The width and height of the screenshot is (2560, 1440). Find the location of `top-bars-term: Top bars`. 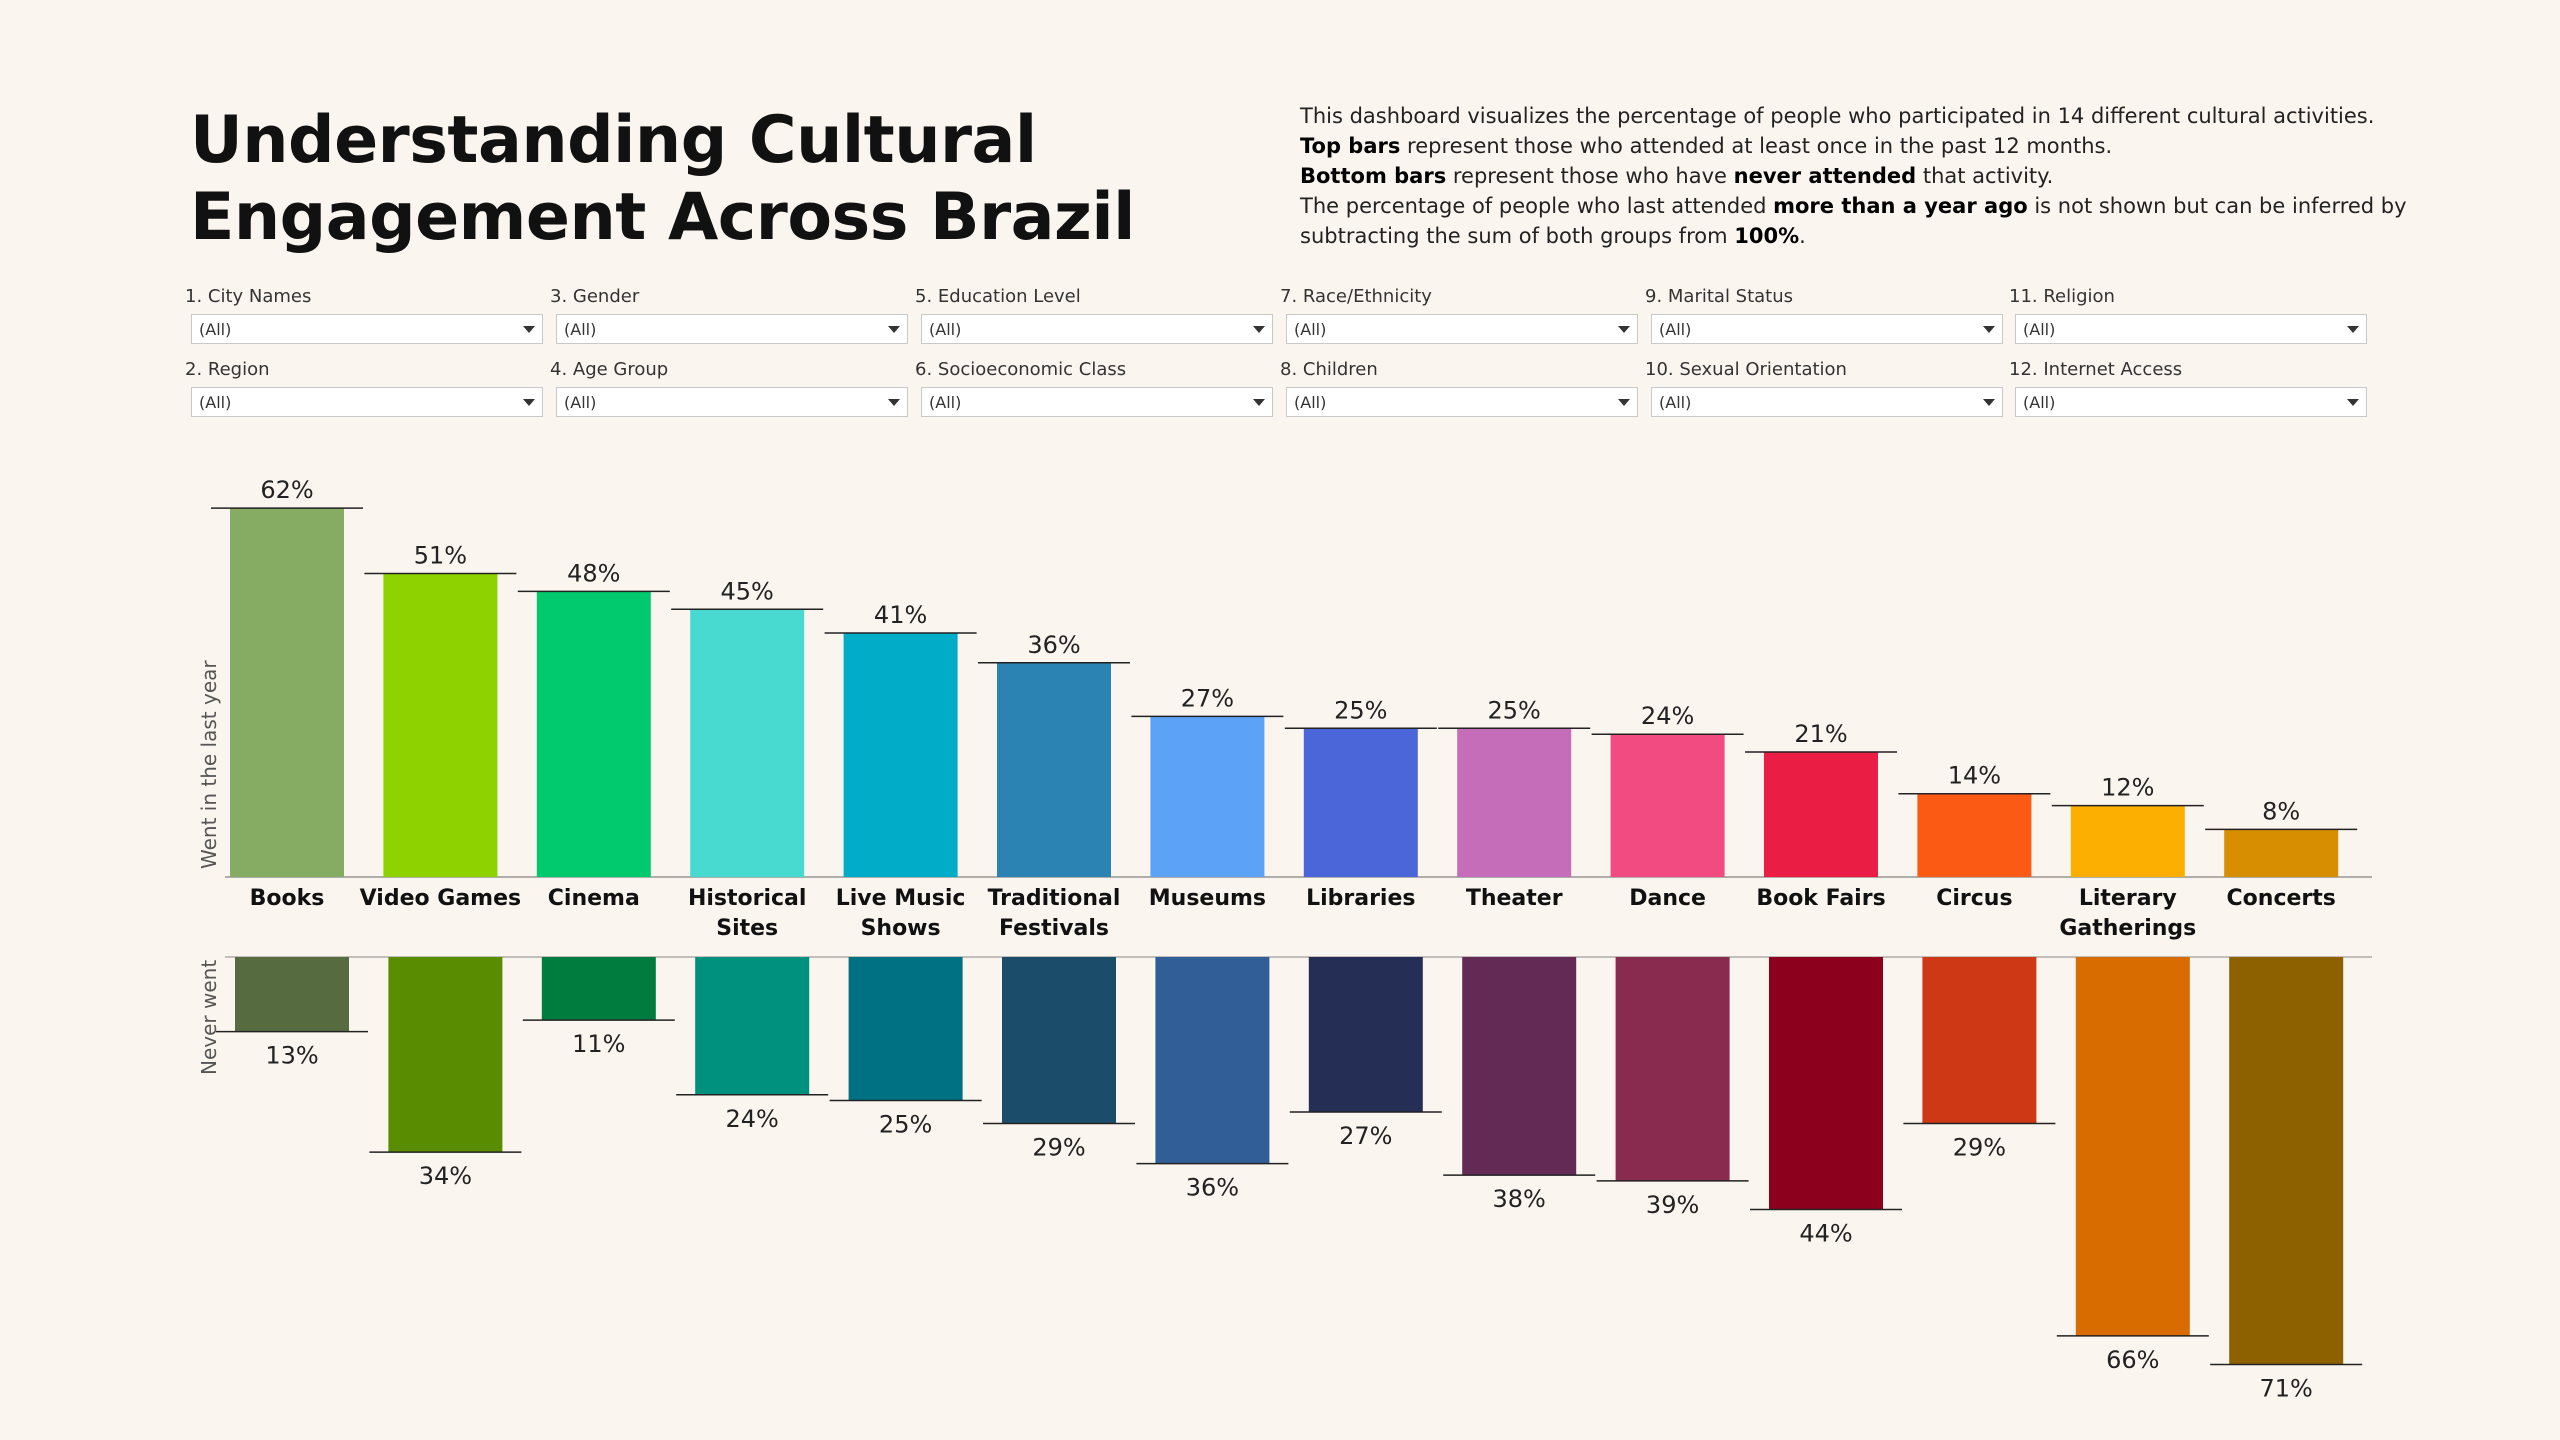

top-bars-term: Top bars is located at coordinates (1350, 146).